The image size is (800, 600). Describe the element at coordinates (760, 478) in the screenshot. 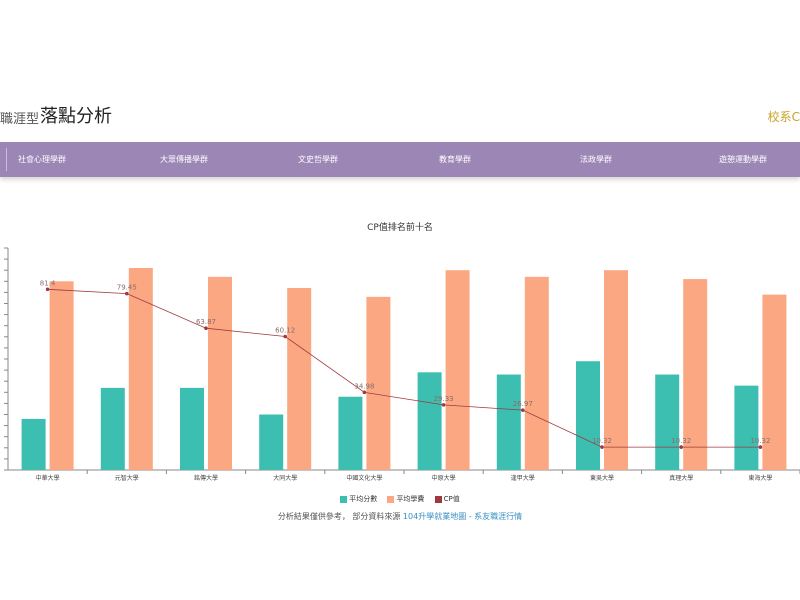

I see `x-tick-label: 東海大學` at that location.